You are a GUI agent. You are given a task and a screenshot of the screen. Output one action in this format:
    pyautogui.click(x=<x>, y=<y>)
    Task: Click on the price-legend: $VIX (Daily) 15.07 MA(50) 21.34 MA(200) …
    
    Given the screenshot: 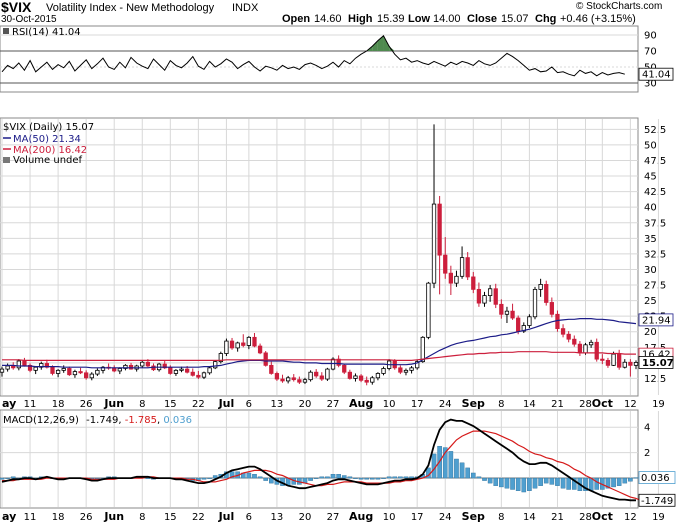 What is the action you would take?
    pyautogui.click(x=48, y=144)
    